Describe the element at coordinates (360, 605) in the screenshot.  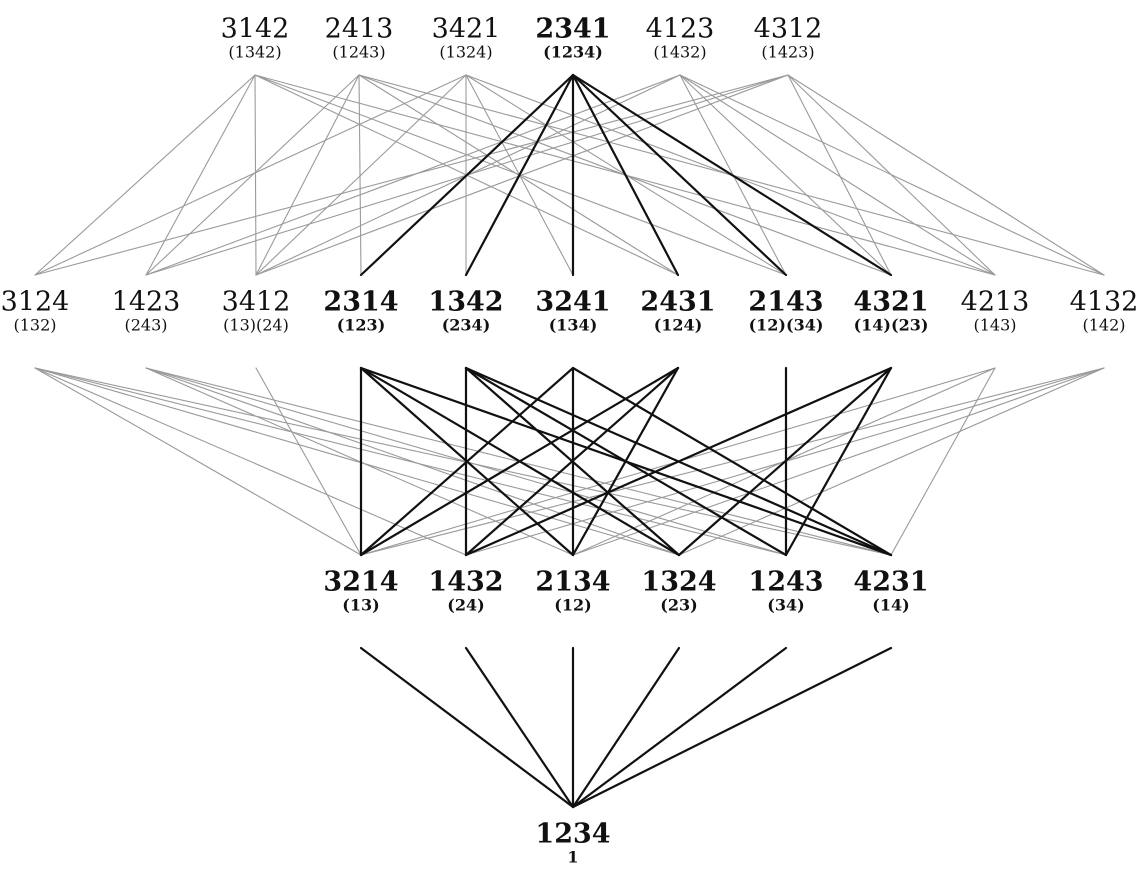
I see `node-cycle-3214: (13)` at that location.